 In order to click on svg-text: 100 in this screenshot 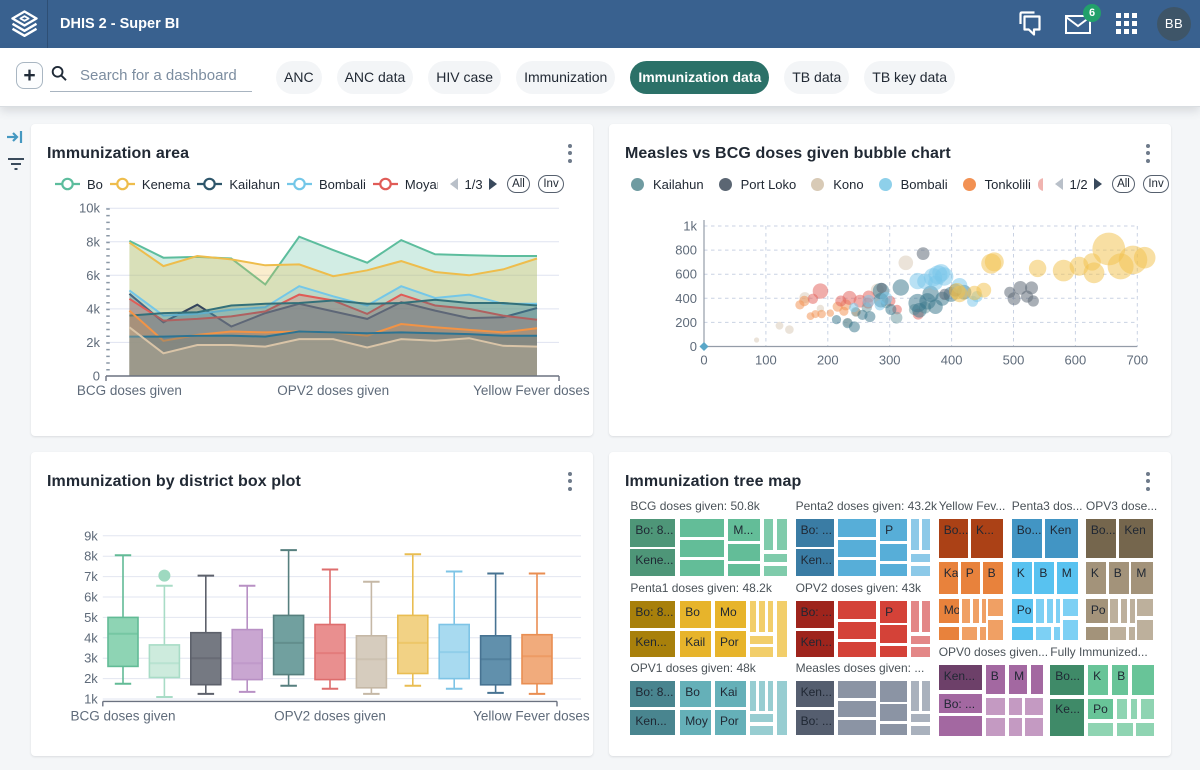, I will do `click(766, 360)`.